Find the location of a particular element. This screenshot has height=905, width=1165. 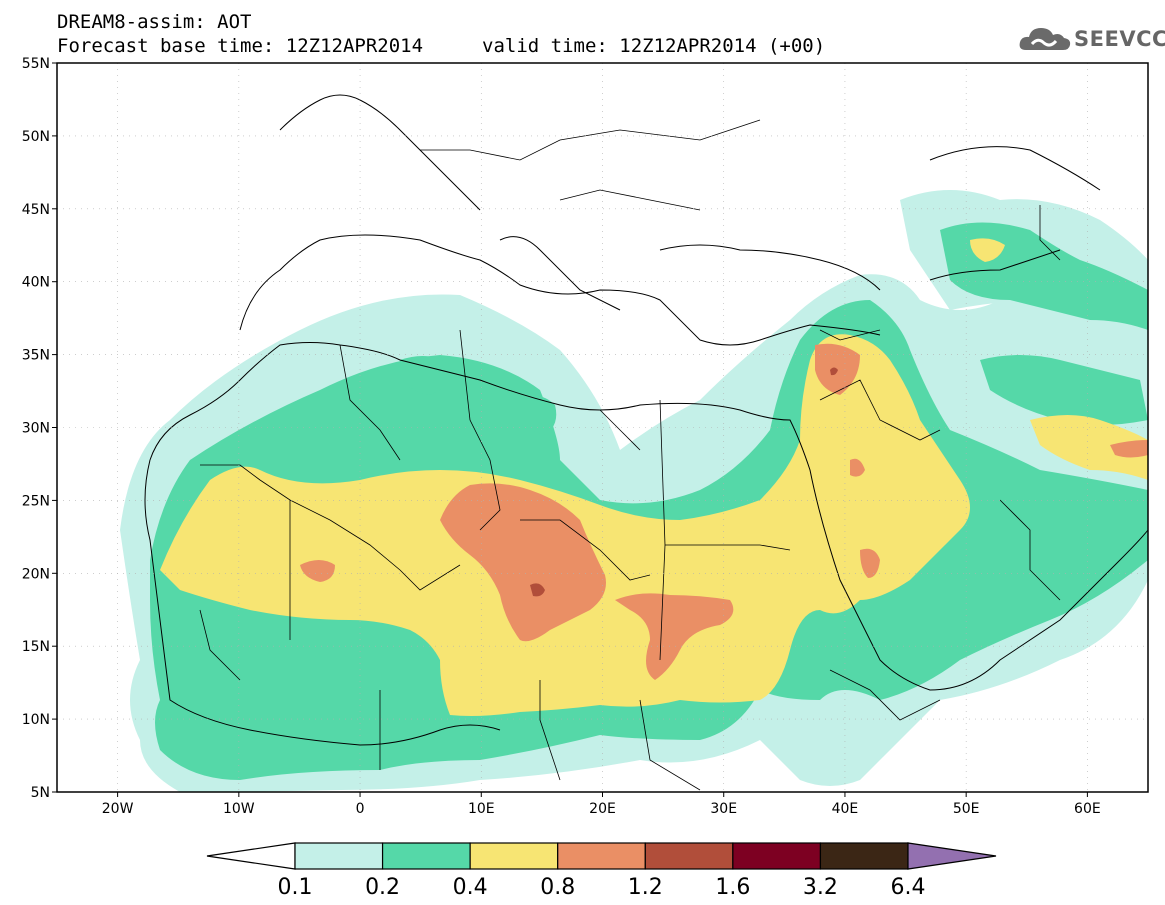

lat-label: 55N is located at coordinates (36, 64).